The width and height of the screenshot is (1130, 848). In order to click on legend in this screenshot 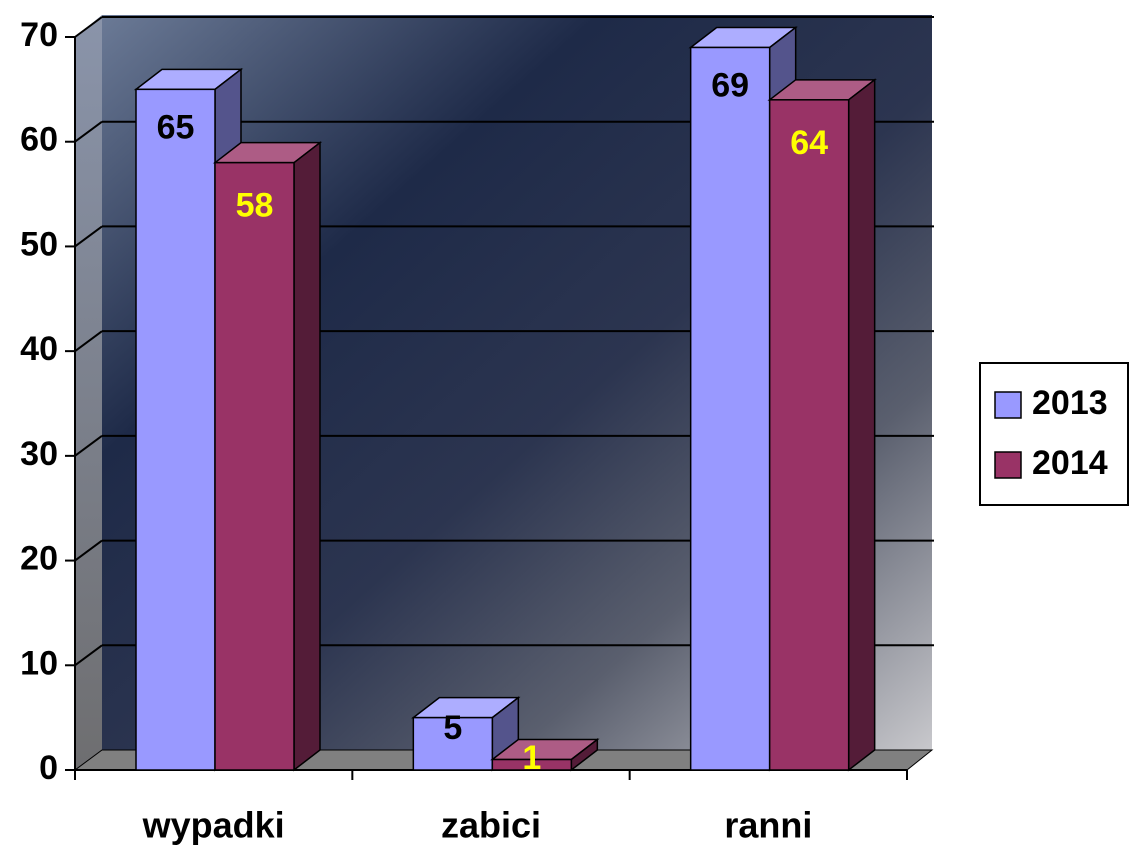, I will do `click(1054, 434)`.